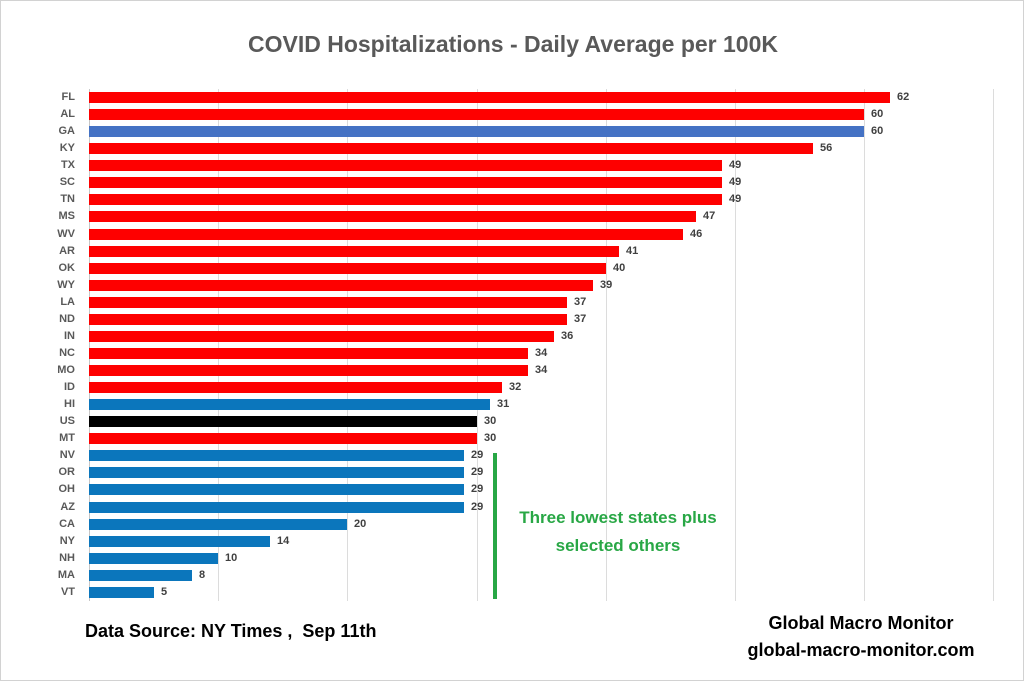 The width and height of the screenshot is (1024, 681). What do you see at coordinates (69, 404) in the screenshot?
I see `bar-label: HI` at bounding box center [69, 404].